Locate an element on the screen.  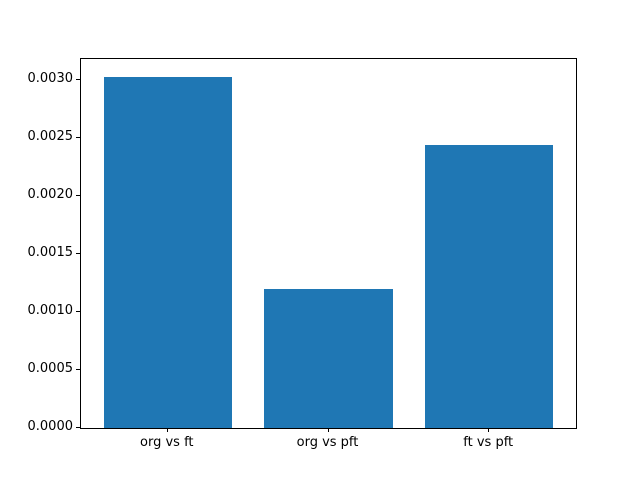
bar-org-vs-pft is located at coordinates (328, 358).